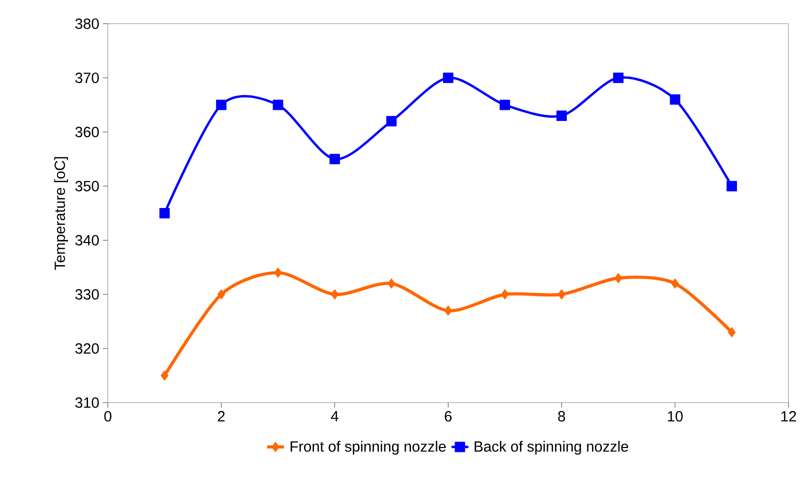 The width and height of the screenshot is (800, 489). What do you see at coordinates (334, 416) in the screenshot?
I see `x-tick-label: 4` at bounding box center [334, 416].